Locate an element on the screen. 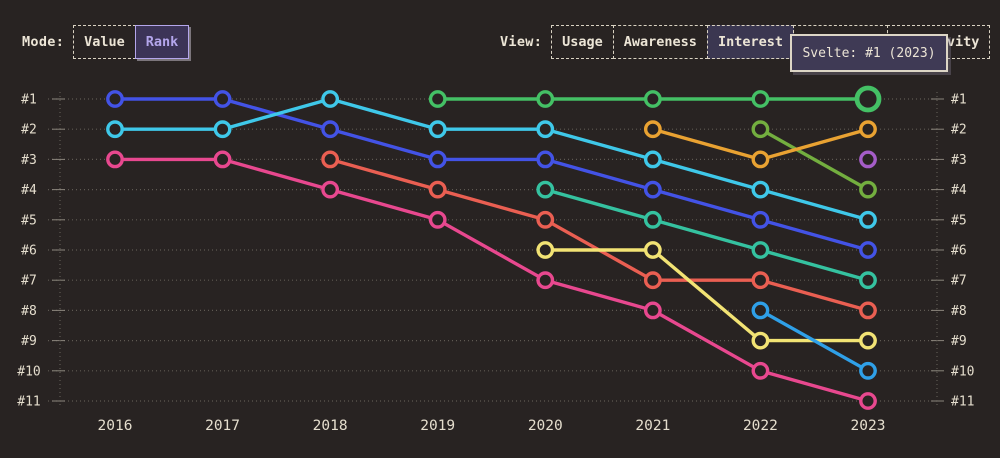 The image size is (1000, 458). year-label: 2017 is located at coordinates (222, 426).